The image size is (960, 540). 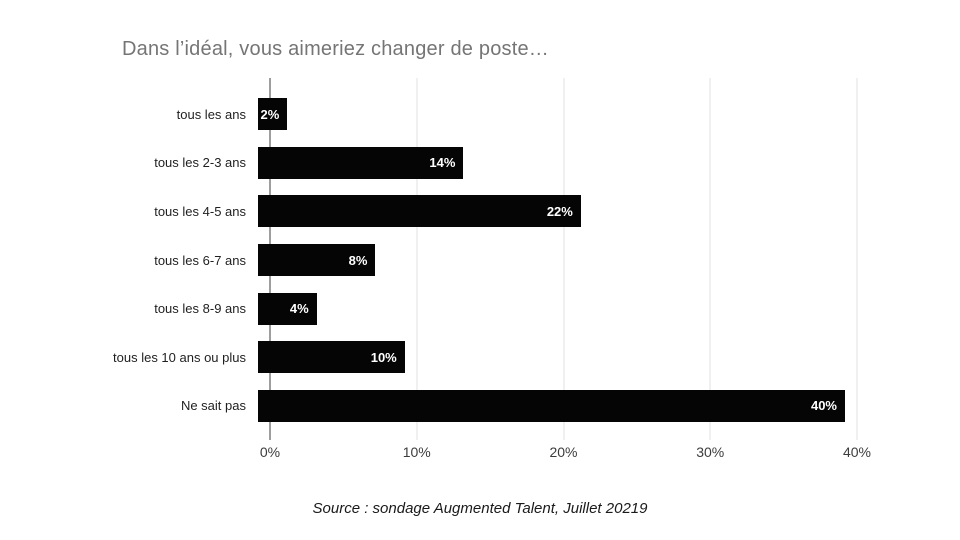 I want to click on bar-row: tous les 10 ans ou plus 10%, so click(x=434, y=357).